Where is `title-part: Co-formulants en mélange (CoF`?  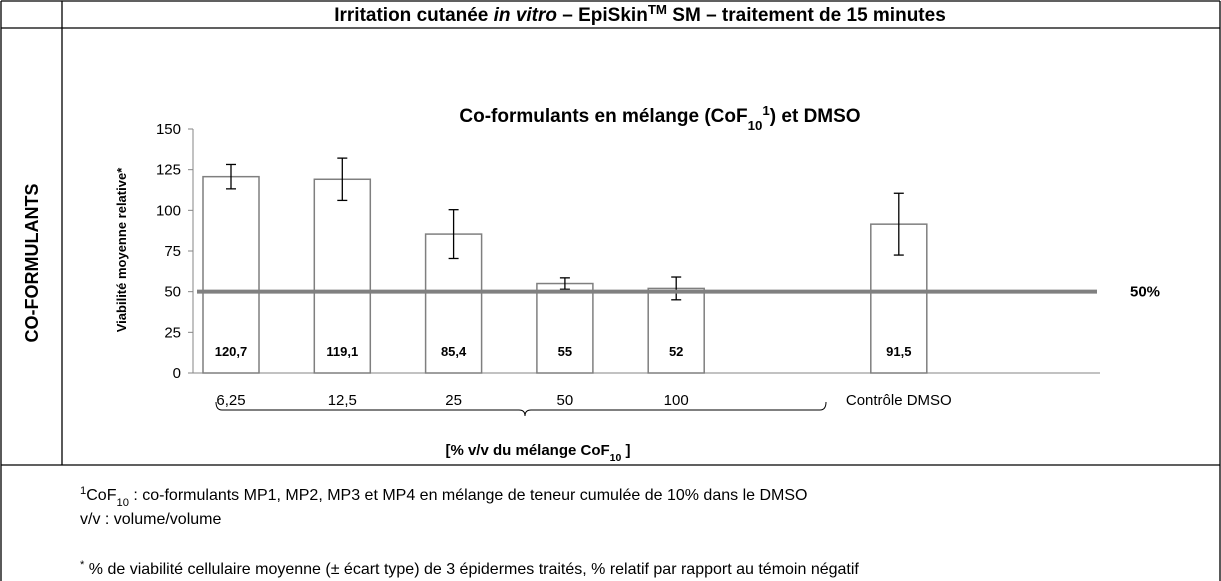
title-part: Co-formulants en mélange (CoF is located at coordinates (603, 116).